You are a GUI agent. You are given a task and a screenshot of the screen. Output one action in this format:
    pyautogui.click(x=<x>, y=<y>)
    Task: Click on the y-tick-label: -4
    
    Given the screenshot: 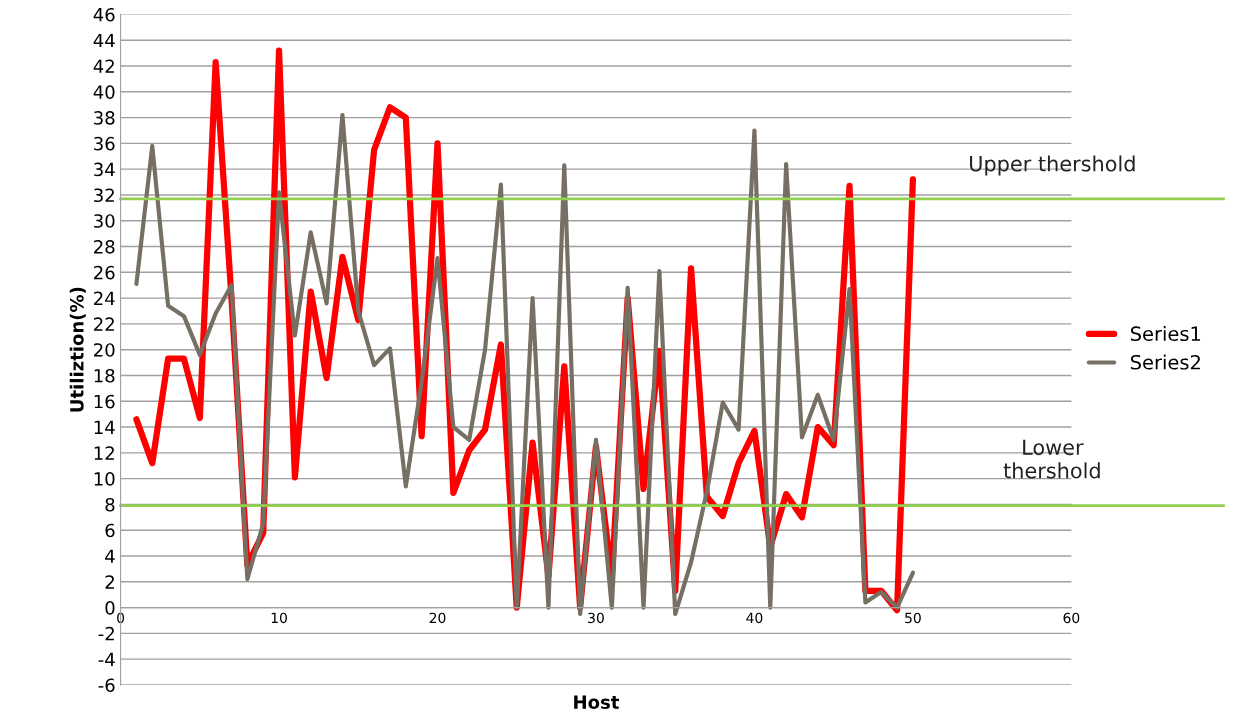 What is the action you would take?
    pyautogui.click(x=106, y=659)
    